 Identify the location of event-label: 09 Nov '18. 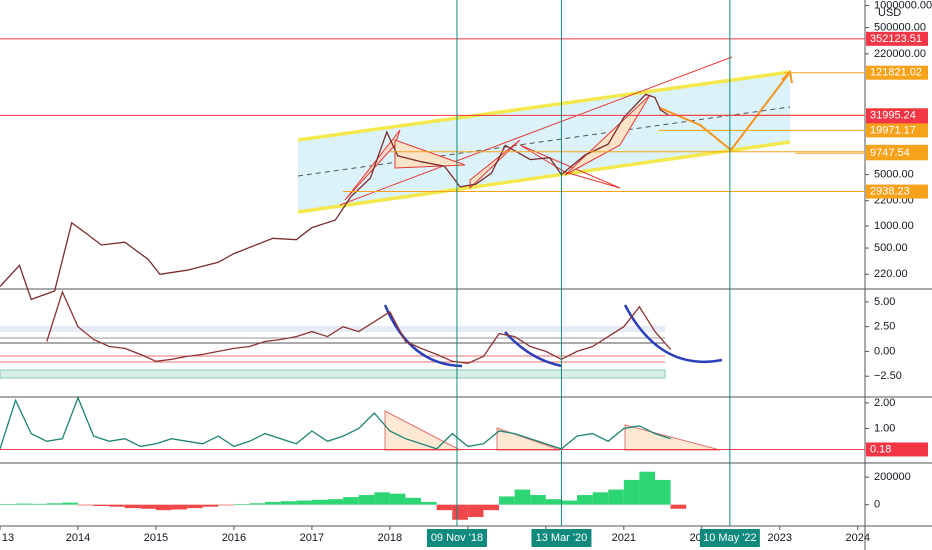
(457, 538).